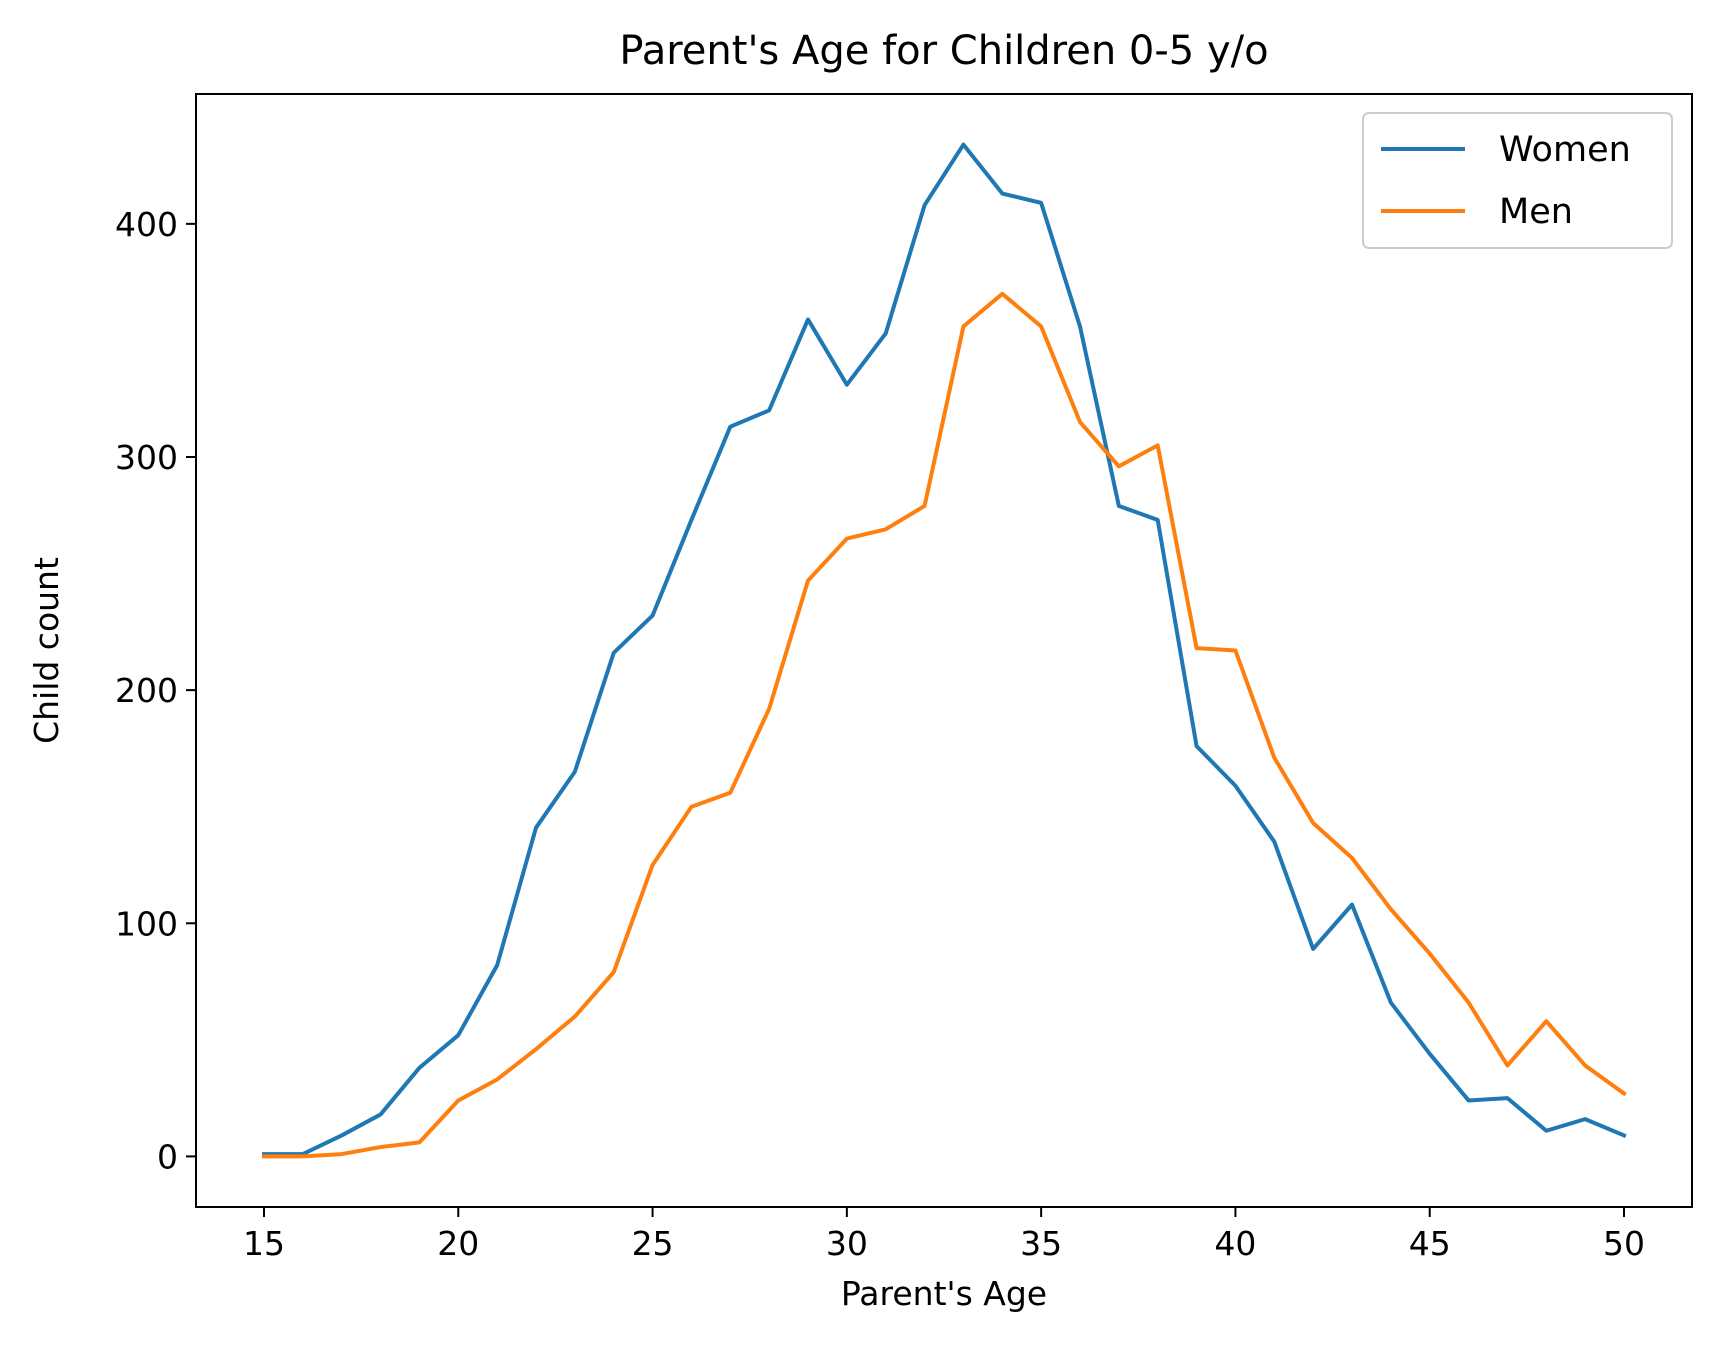  What do you see at coordinates (944, 1293) in the screenshot?
I see `x-axis-label: Parent's Age` at bounding box center [944, 1293].